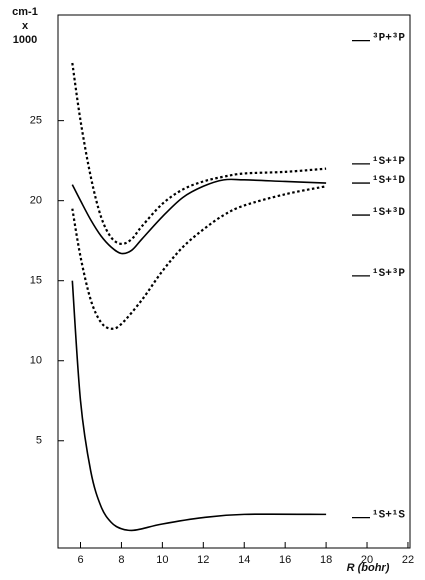 Image resolution: width=425 pixels, height=580 pixels. What do you see at coordinates (36, 361) in the screenshot?
I see `y-tick-label: 10` at bounding box center [36, 361].